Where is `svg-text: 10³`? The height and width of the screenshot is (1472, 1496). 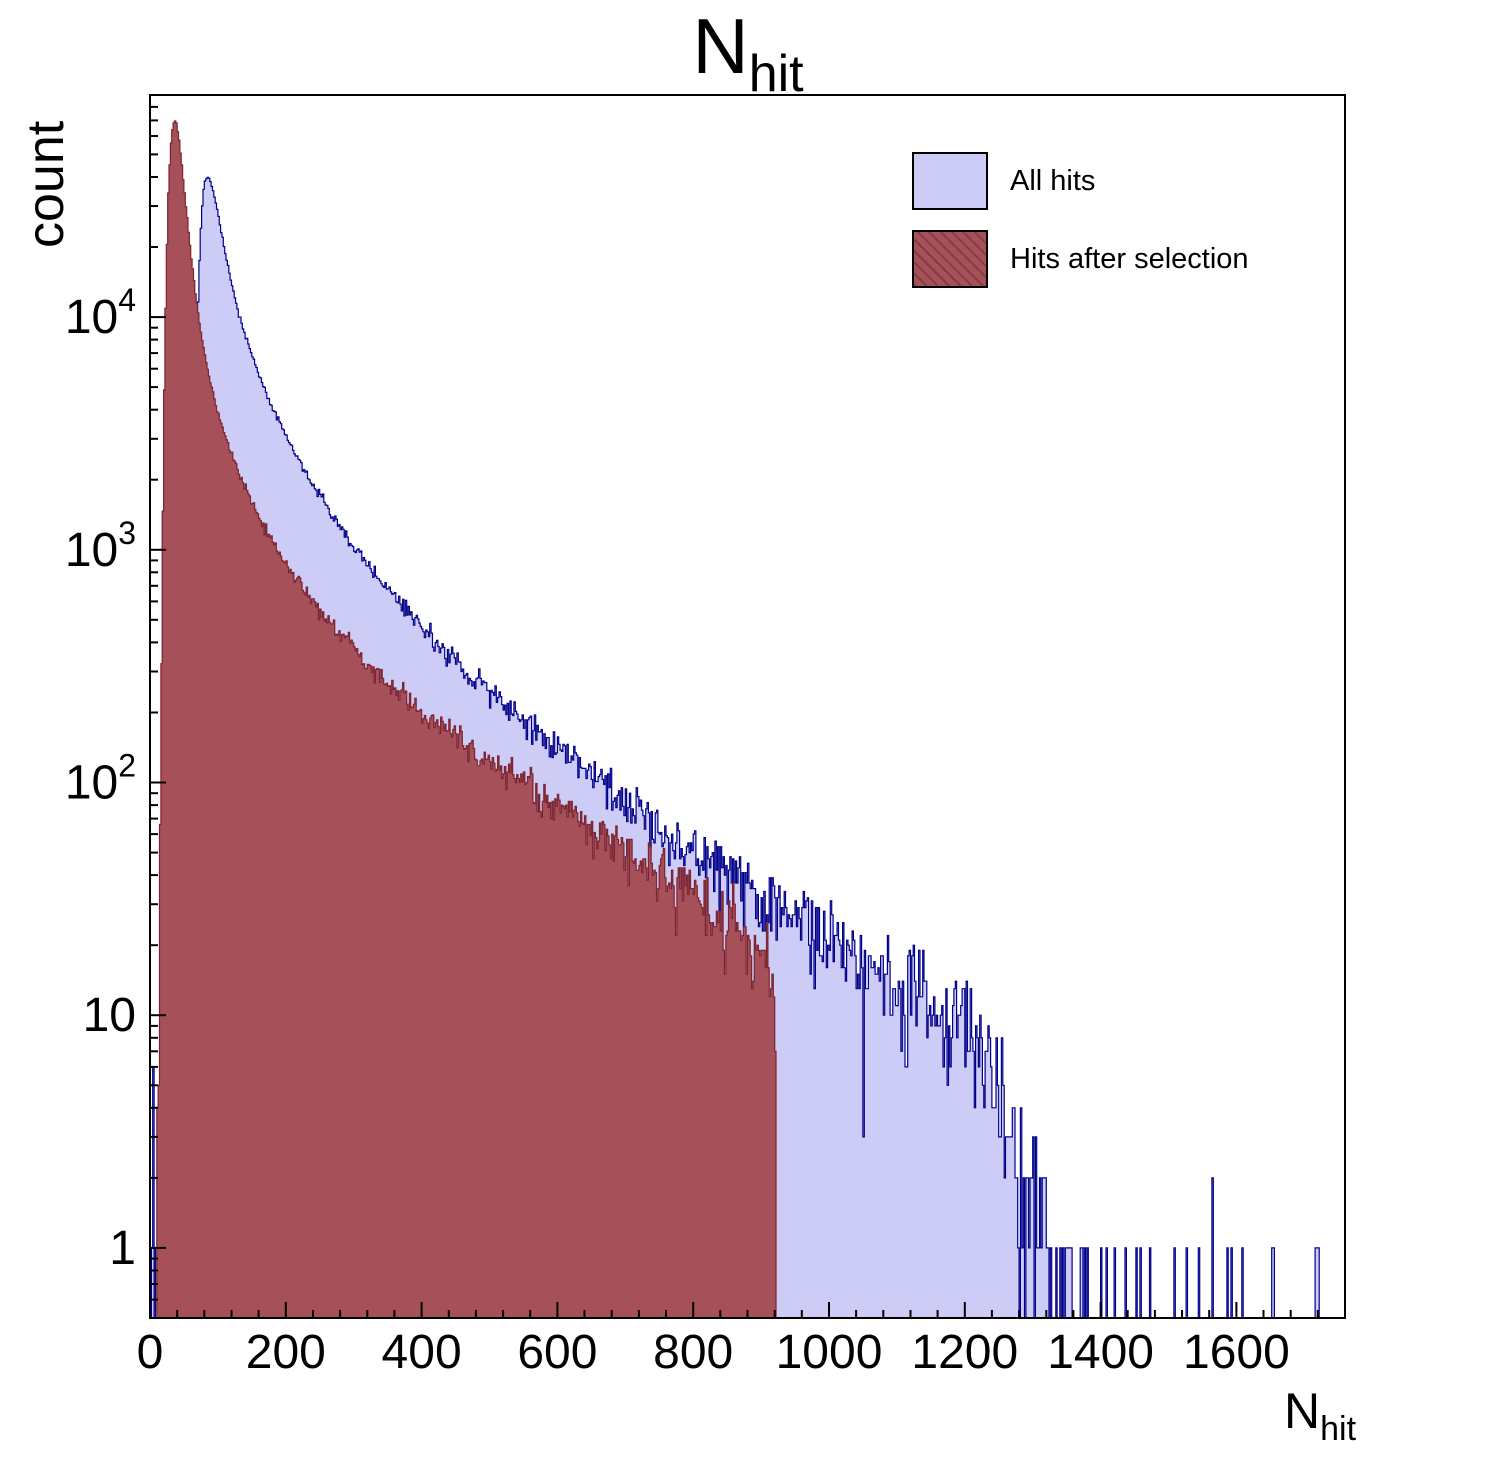
svg-text: 10³ is located at coordinates (100, 546).